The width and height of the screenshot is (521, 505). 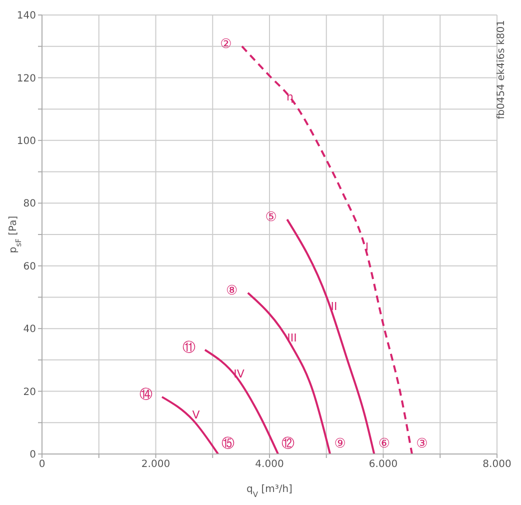 What do you see at coordinates (228, 444) in the screenshot?
I see `annotation: ⑮` at bounding box center [228, 444].